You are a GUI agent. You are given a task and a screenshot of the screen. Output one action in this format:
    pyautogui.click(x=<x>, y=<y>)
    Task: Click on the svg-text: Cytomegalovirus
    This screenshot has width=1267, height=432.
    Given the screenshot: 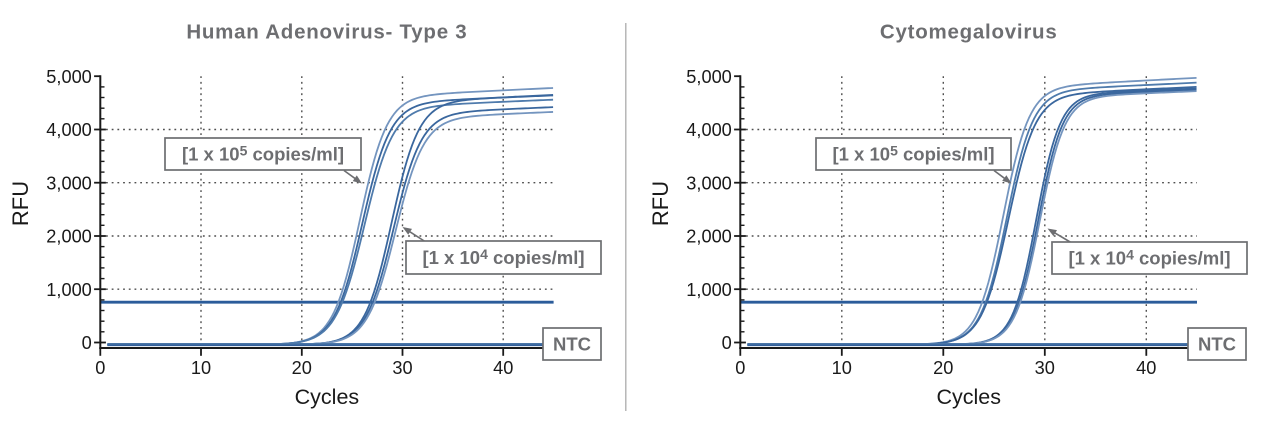 What is the action you would take?
    pyautogui.click(x=969, y=32)
    